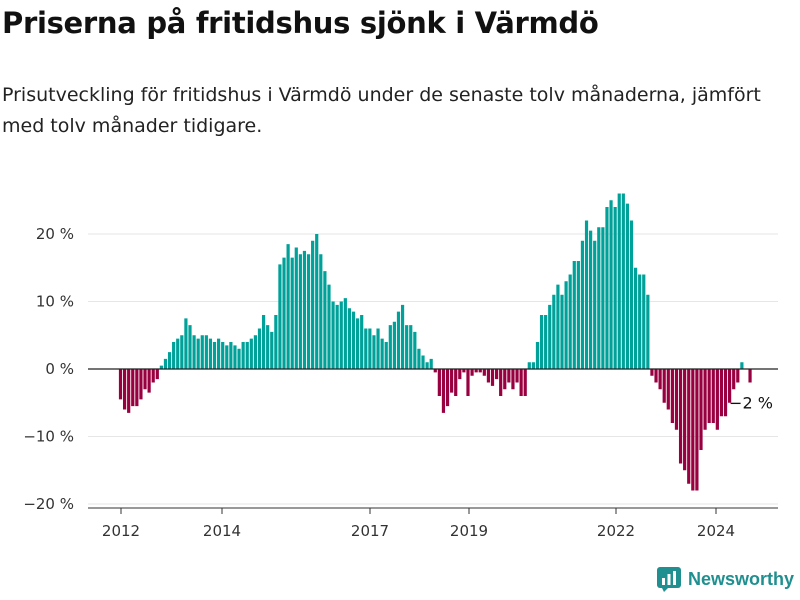  I want to click on y-tick-label: 20 %, so click(55, 234).